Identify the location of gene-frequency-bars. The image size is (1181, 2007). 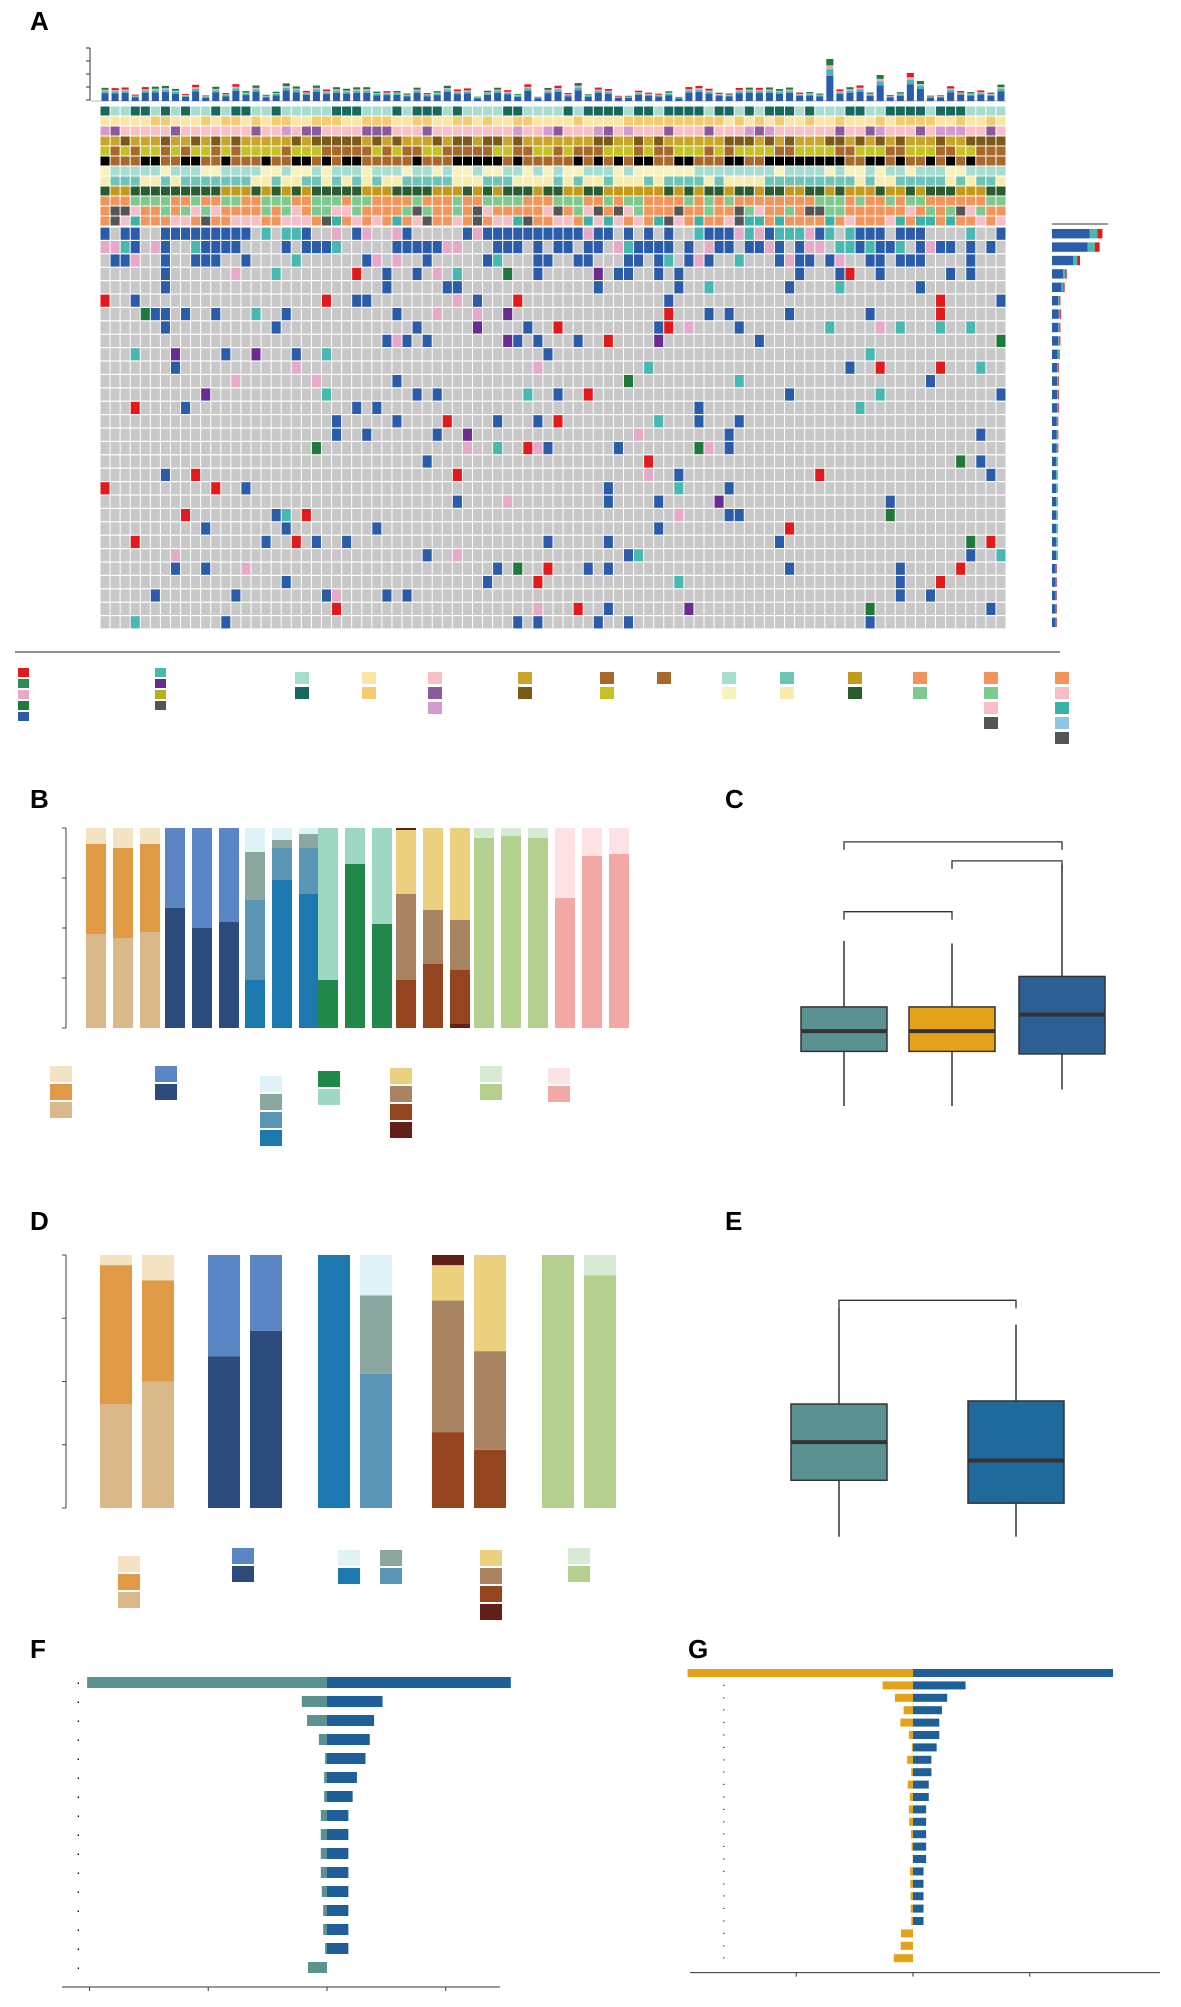
(1080, 425).